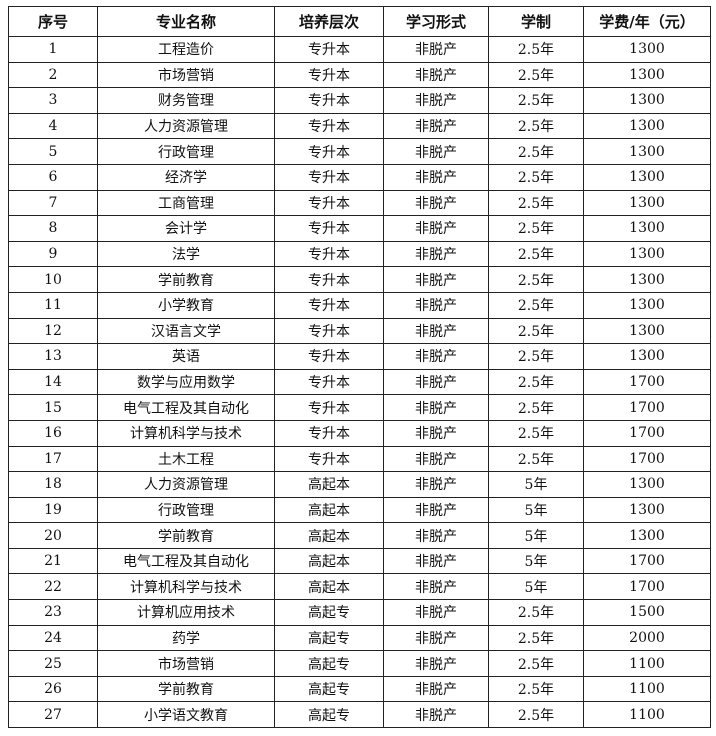 Image resolution: width=716 pixels, height=736 pixels. What do you see at coordinates (359, 510) in the screenshot?
I see `table-row: 19 行政管理 高起本 非脱产 5年 1300` at bounding box center [359, 510].